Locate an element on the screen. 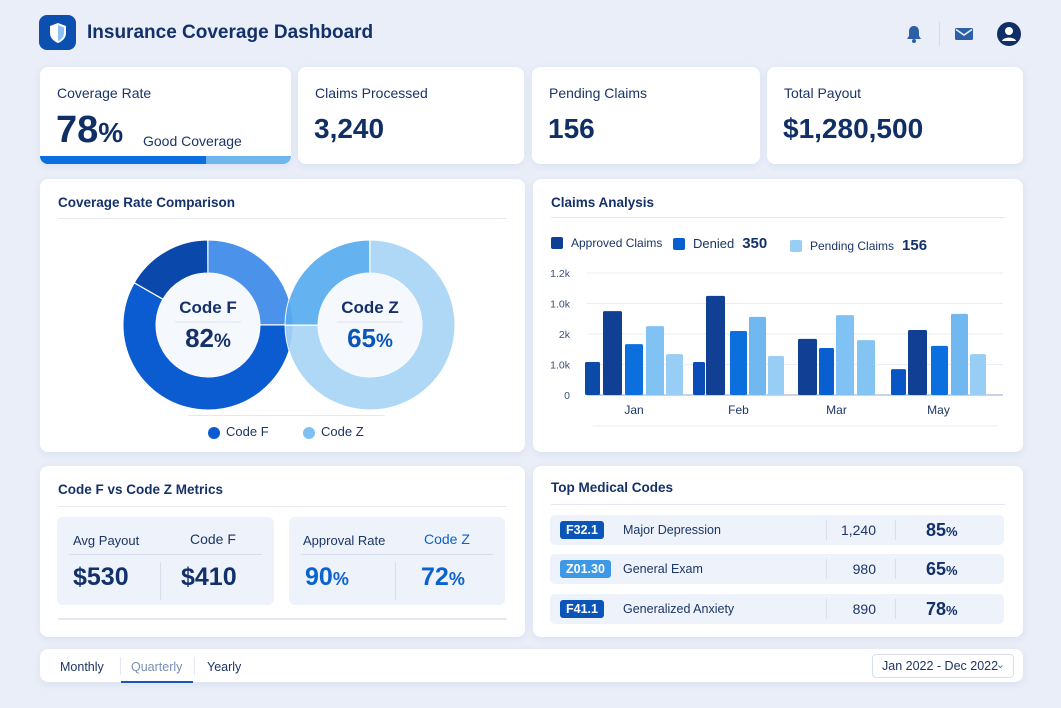  kpi-label: Coverage Rate is located at coordinates (104, 93).